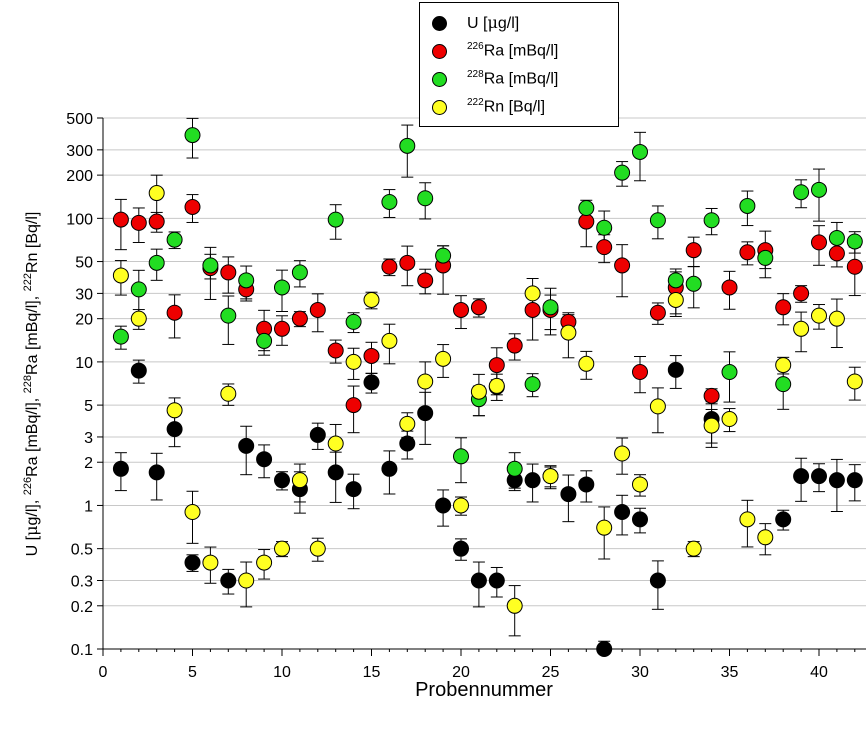 The width and height of the screenshot is (866, 732). What do you see at coordinates (513, 50) in the screenshot?
I see `legend-label-ra226: 226Ra [mBq/l]` at bounding box center [513, 50].